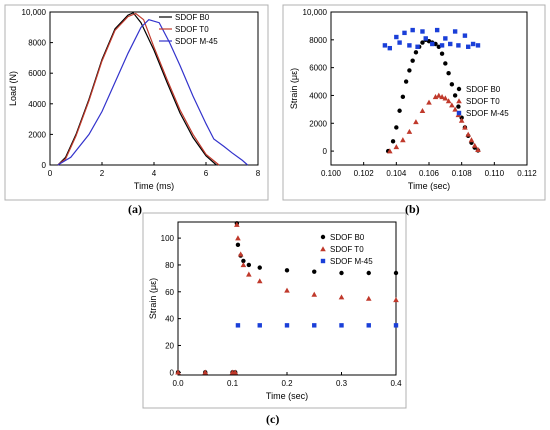  Describe the element at coordinates (13, 88) in the screenshot. I see `y-axis-label: Load (N)` at that location.